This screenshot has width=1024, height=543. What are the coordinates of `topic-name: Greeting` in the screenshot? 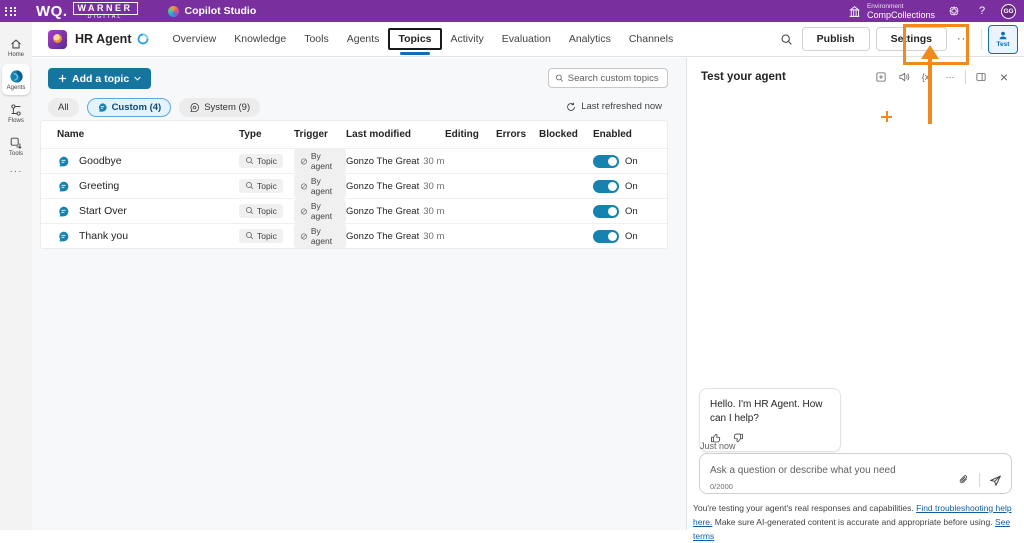 It's located at (99, 186).